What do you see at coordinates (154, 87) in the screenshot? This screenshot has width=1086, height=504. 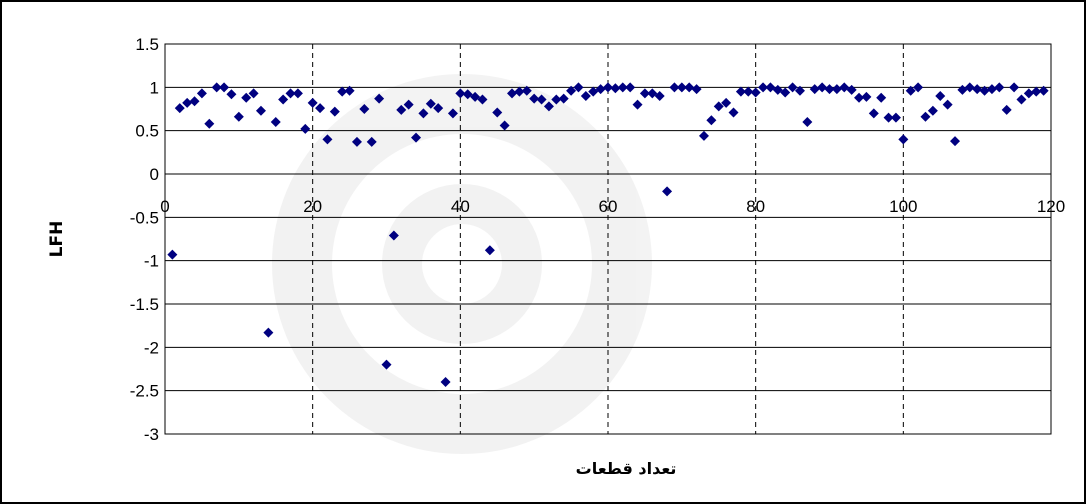 I see `y-tick-label: 1` at bounding box center [154, 87].